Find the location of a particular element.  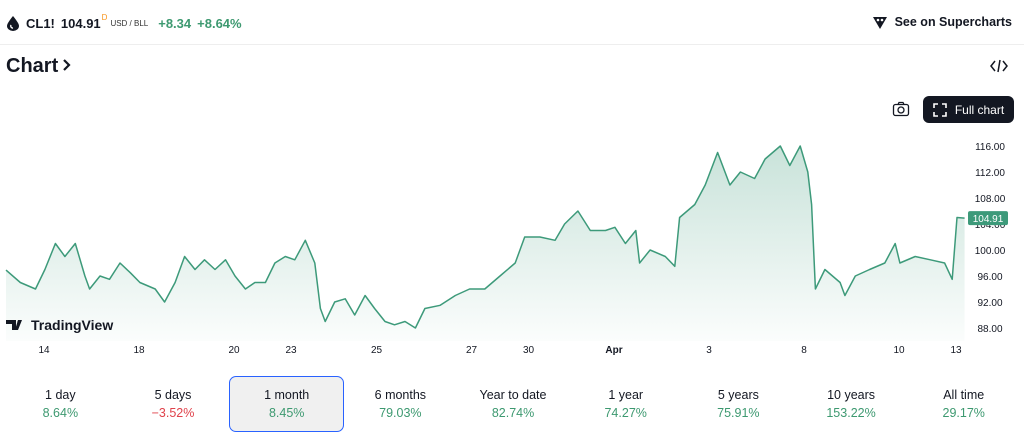

chevron is located at coordinates (67, 65).